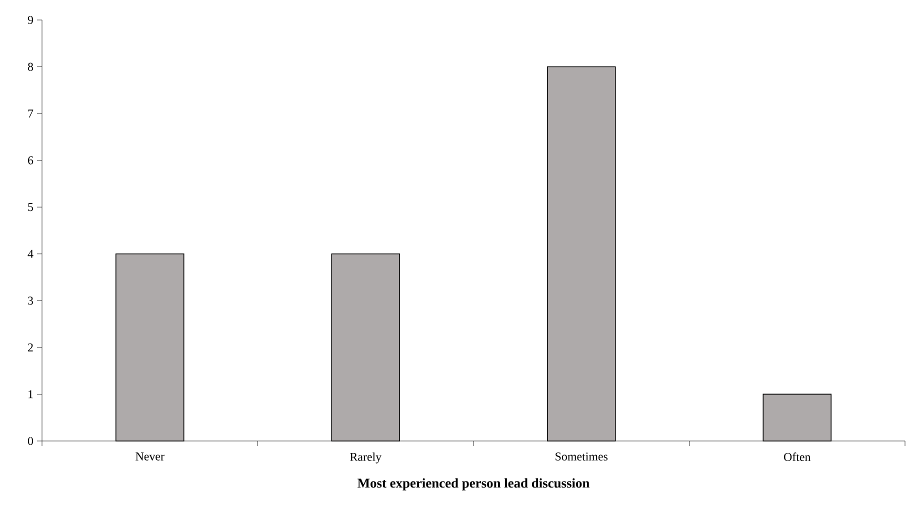 The image size is (916, 522). What do you see at coordinates (797, 457) in the screenshot?
I see `x-tick-label: Often` at bounding box center [797, 457].